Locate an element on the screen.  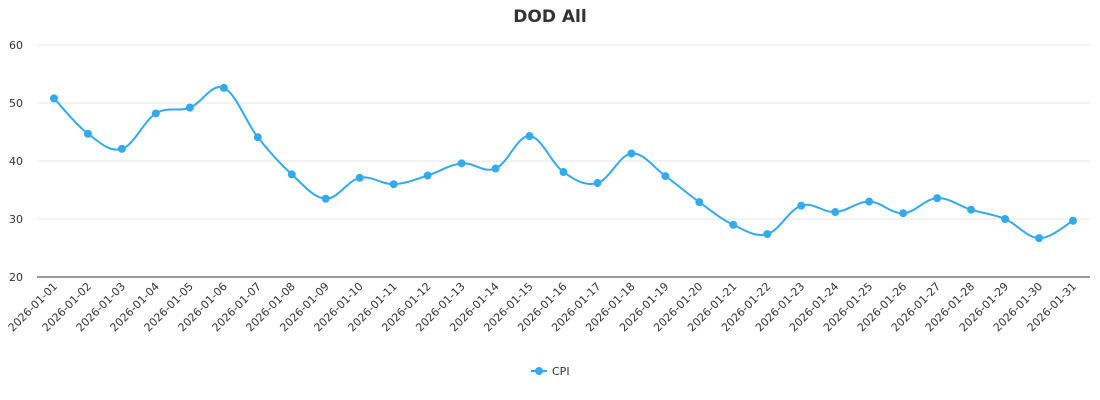
y-tick-label: 20 is located at coordinates (16, 277).